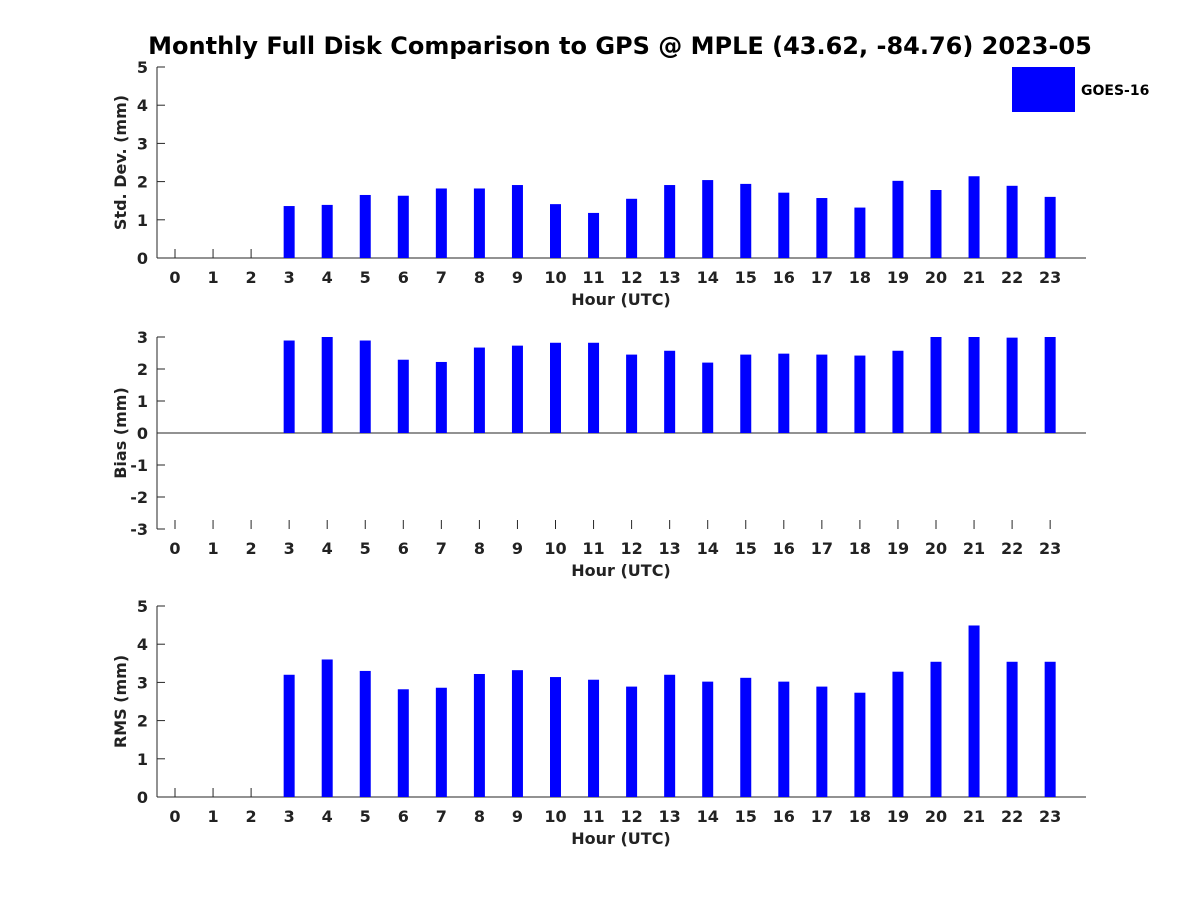 This screenshot has height=905, width=1200. I want to click on y-tick-label: -1, so click(139, 465).